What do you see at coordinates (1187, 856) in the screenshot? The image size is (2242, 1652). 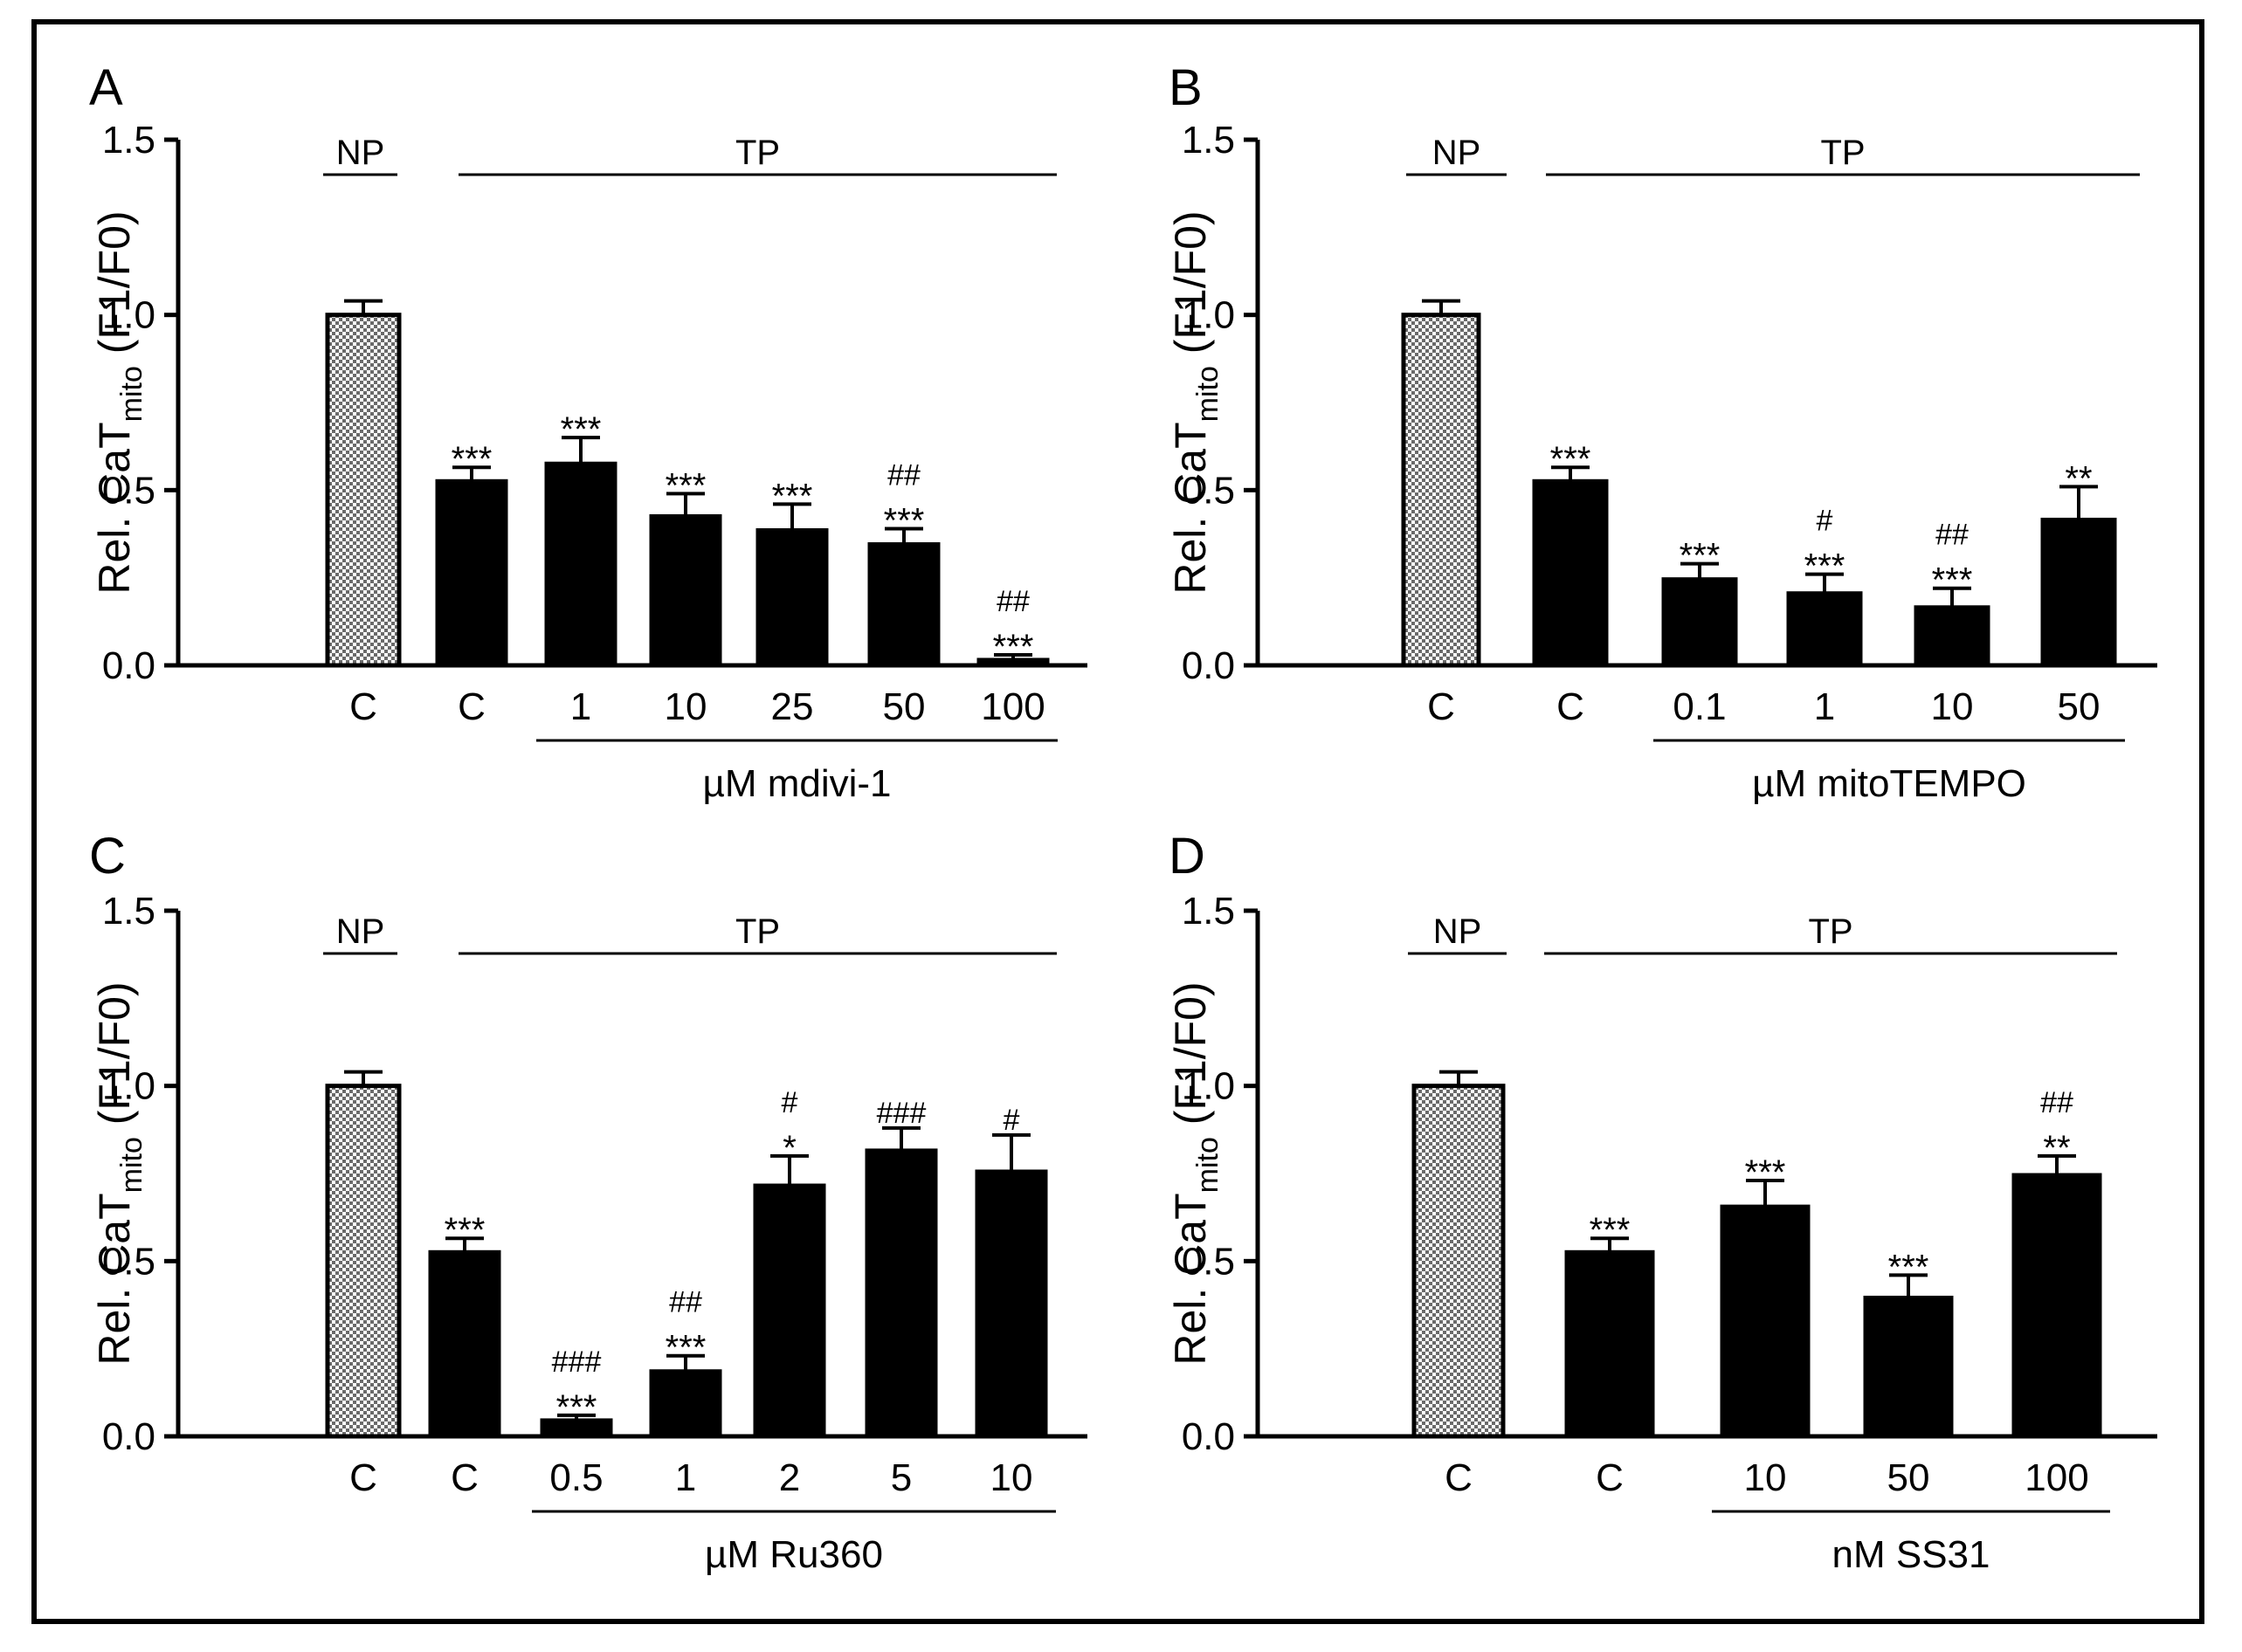 I see `panel-d-letter: D` at bounding box center [1187, 856].